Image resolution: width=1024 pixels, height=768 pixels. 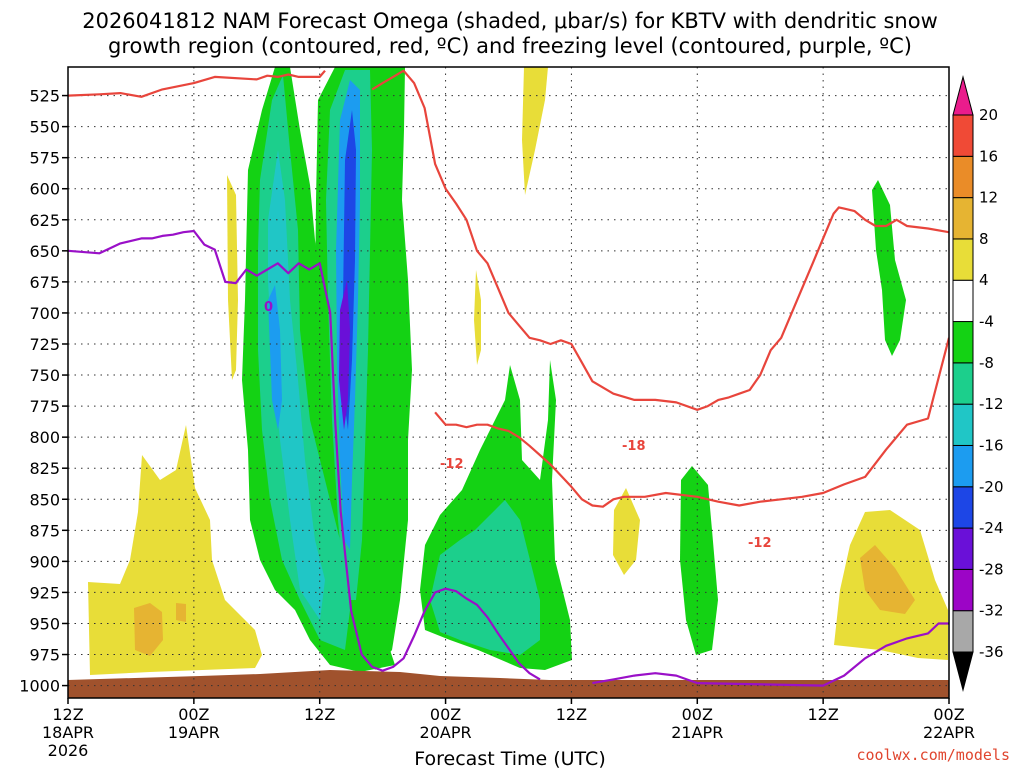 What do you see at coordinates (44, 158) in the screenshot?
I see `y-tick-label: 575` at bounding box center [44, 158].